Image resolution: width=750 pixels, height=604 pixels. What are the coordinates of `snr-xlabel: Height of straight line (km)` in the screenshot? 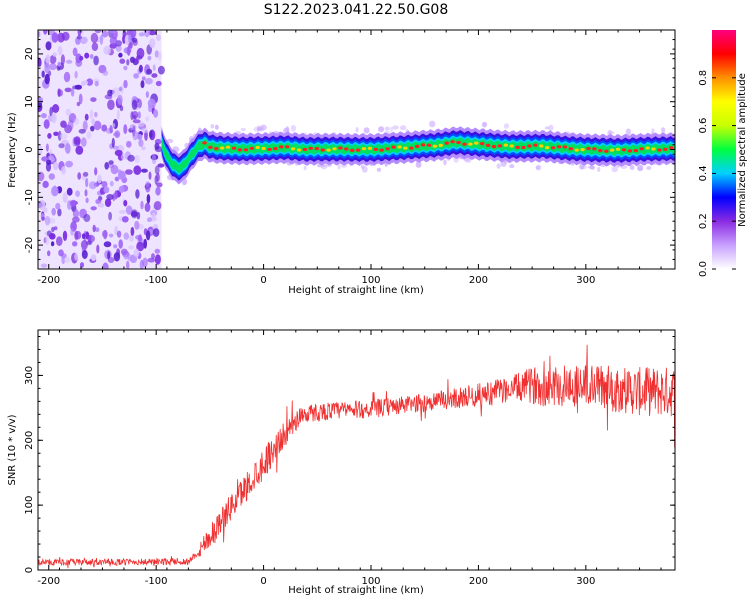 It's located at (356, 590).